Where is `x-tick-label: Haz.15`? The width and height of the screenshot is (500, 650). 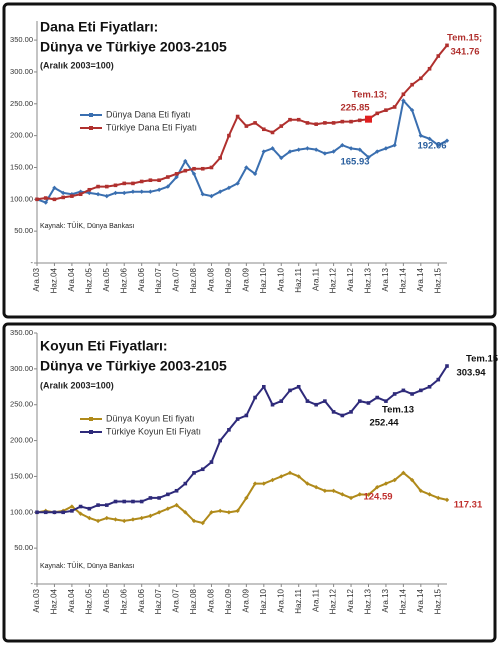
x-tick-label: Haz.15 is located at coordinates (437, 280).